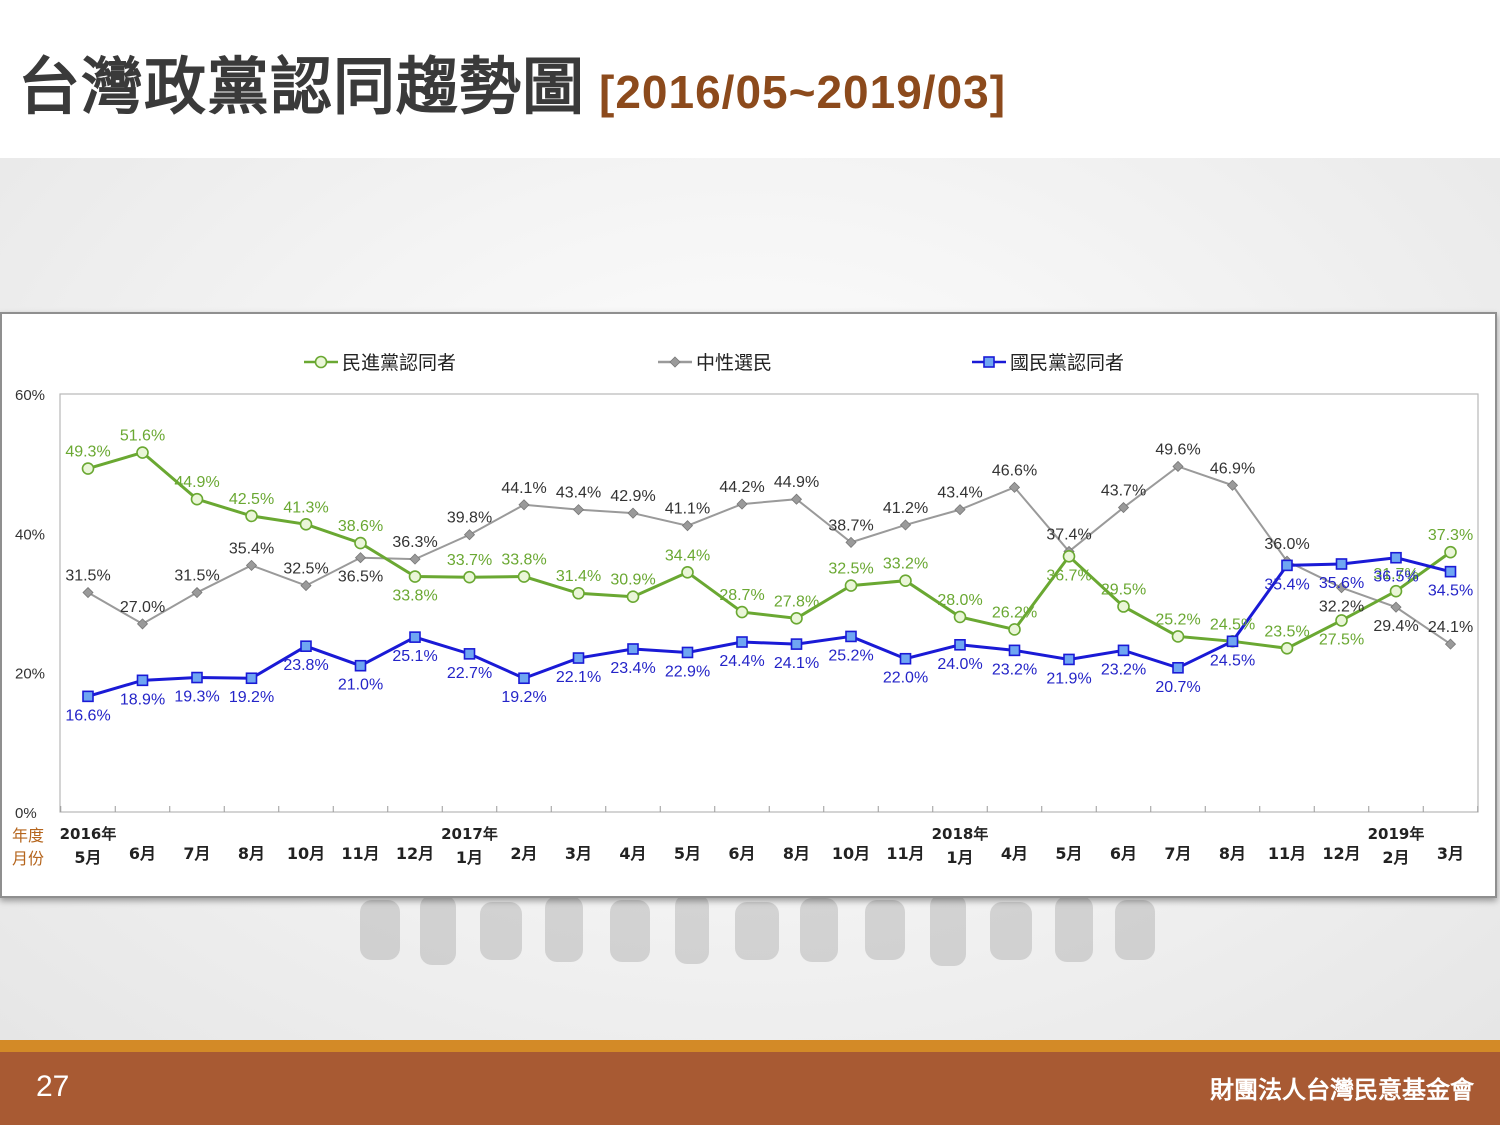 The image size is (1500, 1125). What do you see at coordinates (28, 858) in the screenshot?
I see `x-axis-month-row-label: 月份` at bounding box center [28, 858].